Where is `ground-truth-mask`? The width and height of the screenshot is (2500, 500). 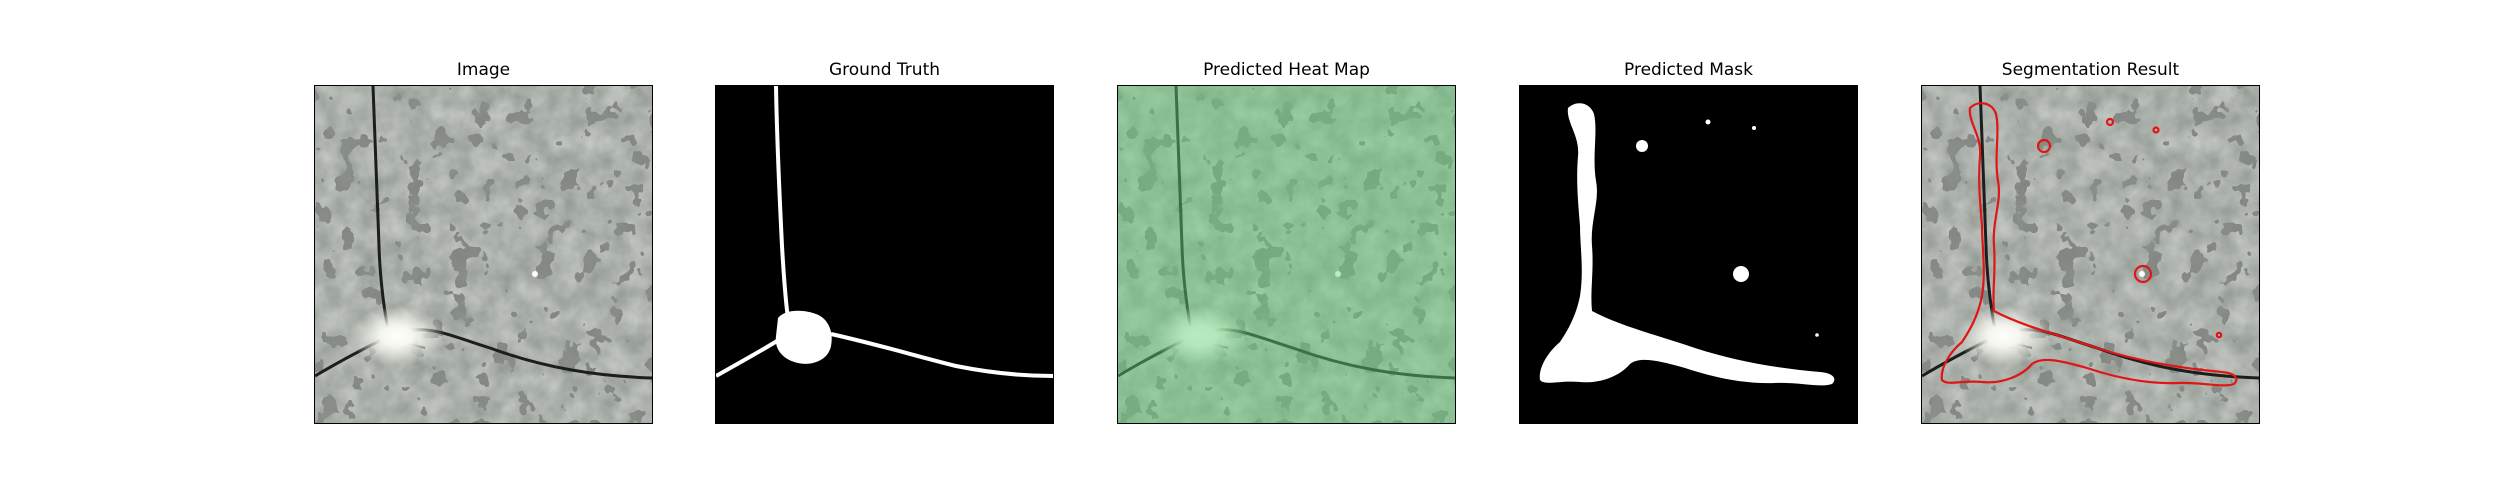 ground-truth-mask is located at coordinates (884, 254).